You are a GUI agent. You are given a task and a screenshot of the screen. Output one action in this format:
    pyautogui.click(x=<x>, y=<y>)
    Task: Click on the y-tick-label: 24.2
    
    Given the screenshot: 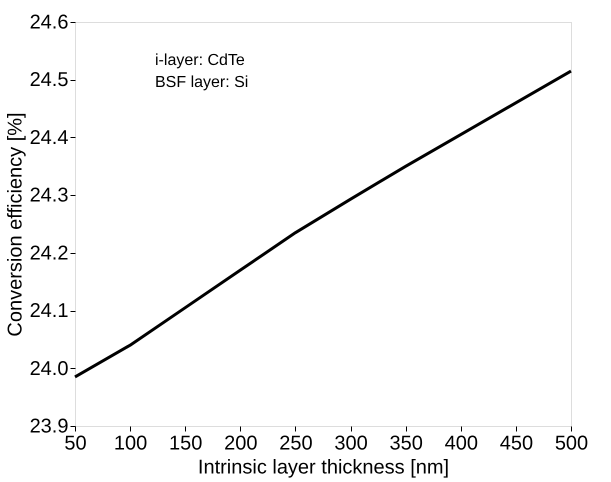 What is the action you would take?
    pyautogui.click(x=49, y=253)
    